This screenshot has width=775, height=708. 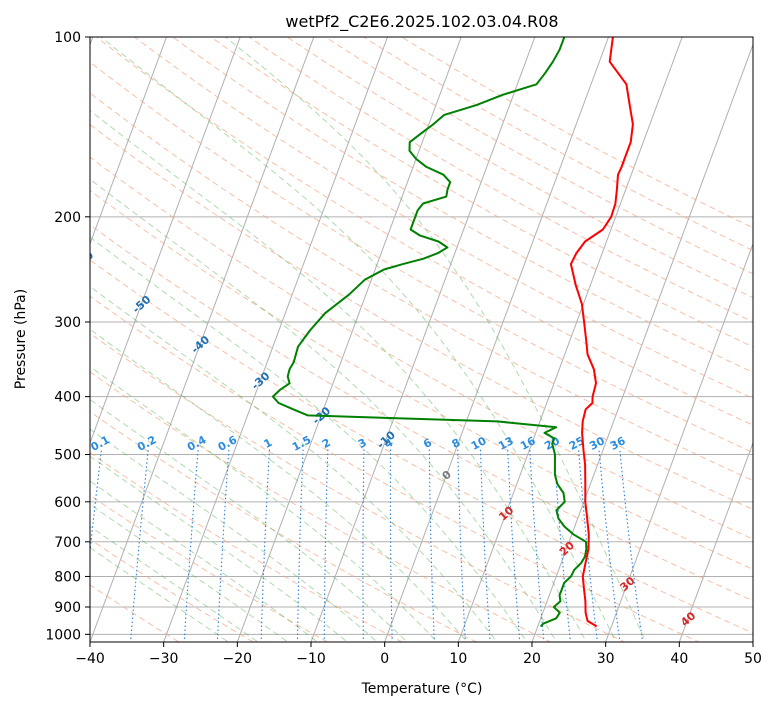 What do you see at coordinates (67, 503) in the screenshot?
I see `y-tick-label: 600` at bounding box center [67, 503].